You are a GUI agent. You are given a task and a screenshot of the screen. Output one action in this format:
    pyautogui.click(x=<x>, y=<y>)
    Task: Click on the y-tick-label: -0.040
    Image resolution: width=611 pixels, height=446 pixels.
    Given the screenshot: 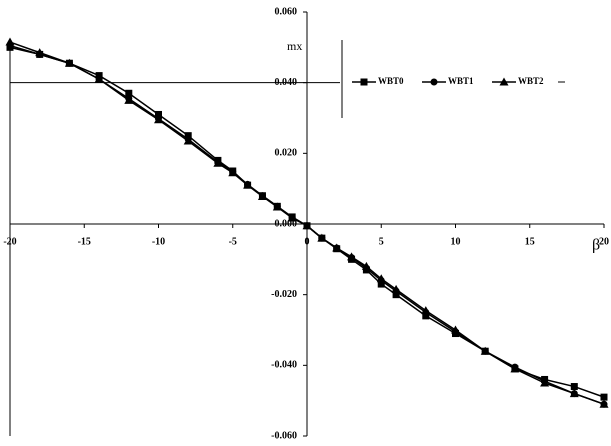 What is the action you would take?
    pyautogui.click(x=284, y=365)
    